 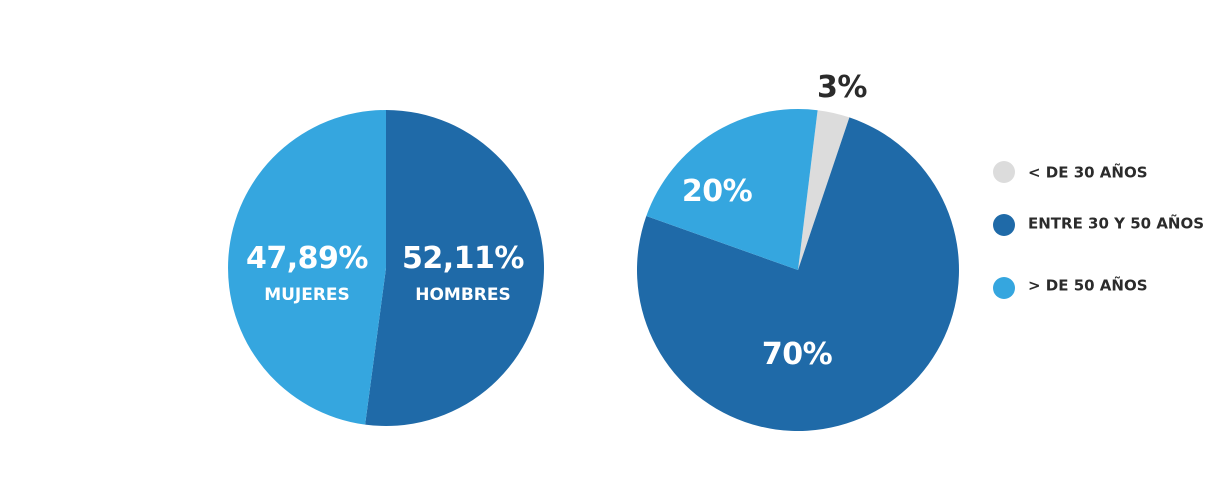 I want to click on legend-label-over-50: > DE 50 AÑOS, so click(x=1088, y=285).